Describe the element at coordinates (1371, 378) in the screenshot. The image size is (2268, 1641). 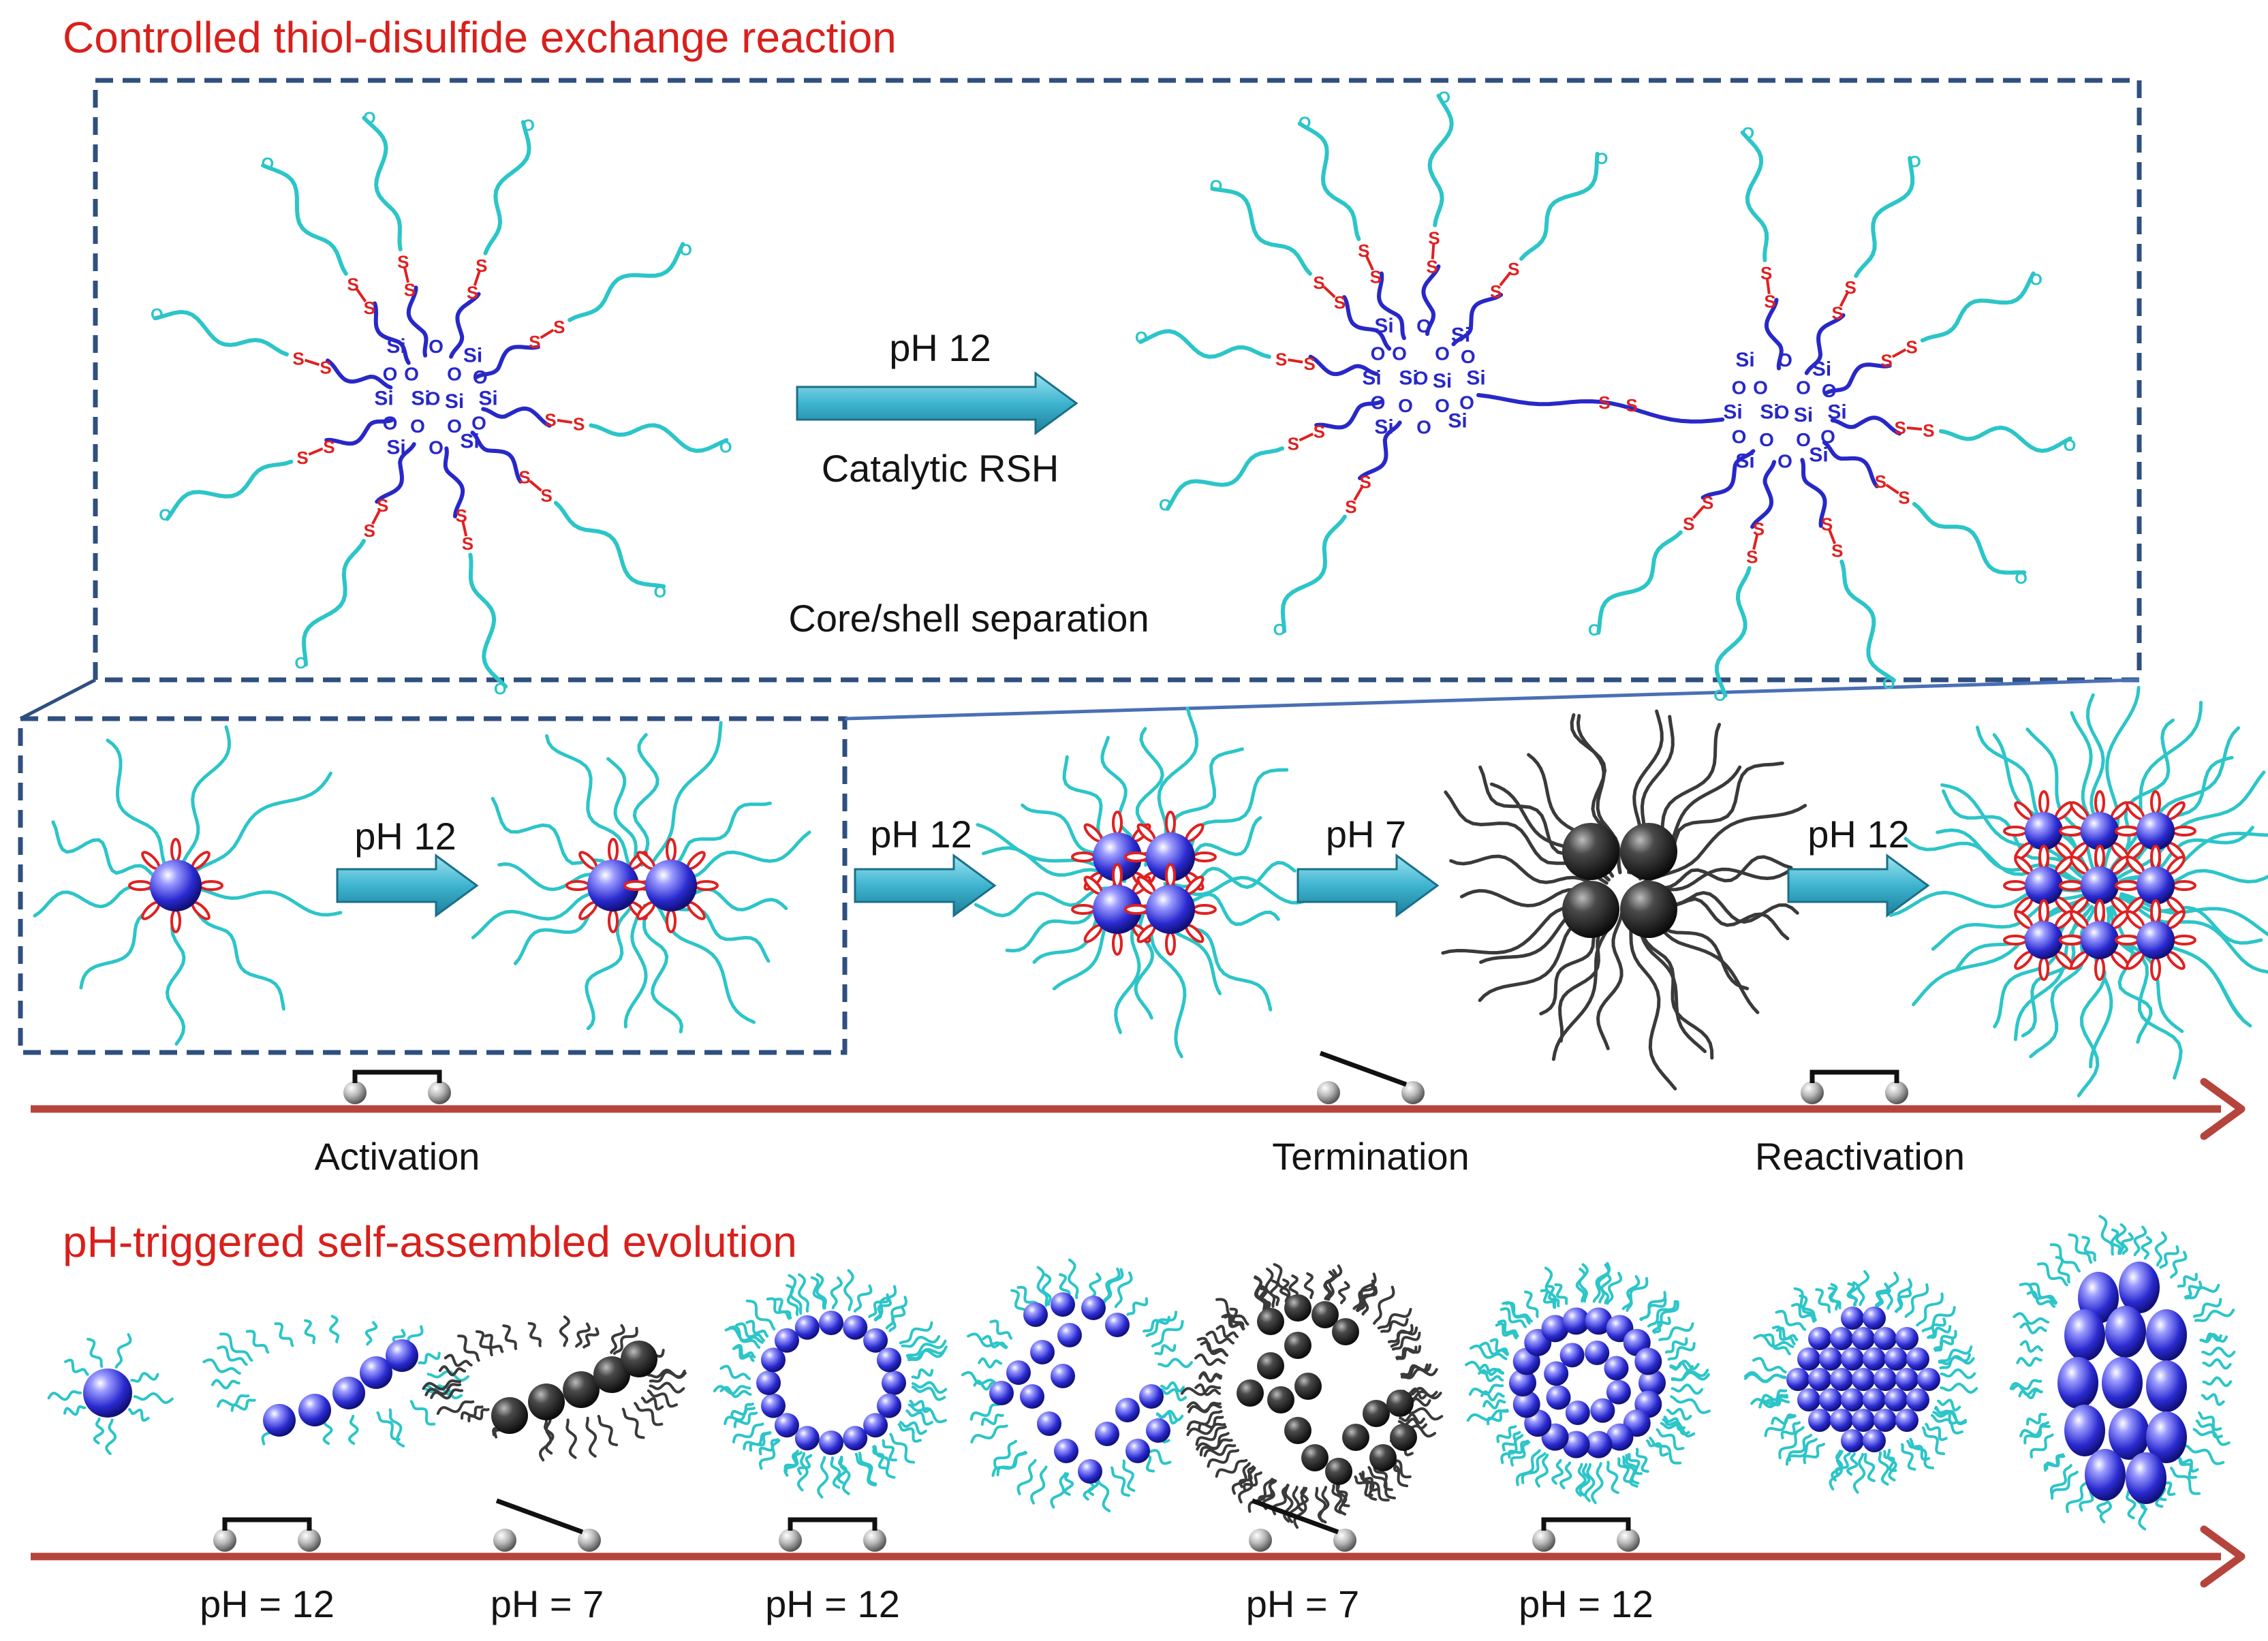
I see `silicon-atom: Si` at that location.